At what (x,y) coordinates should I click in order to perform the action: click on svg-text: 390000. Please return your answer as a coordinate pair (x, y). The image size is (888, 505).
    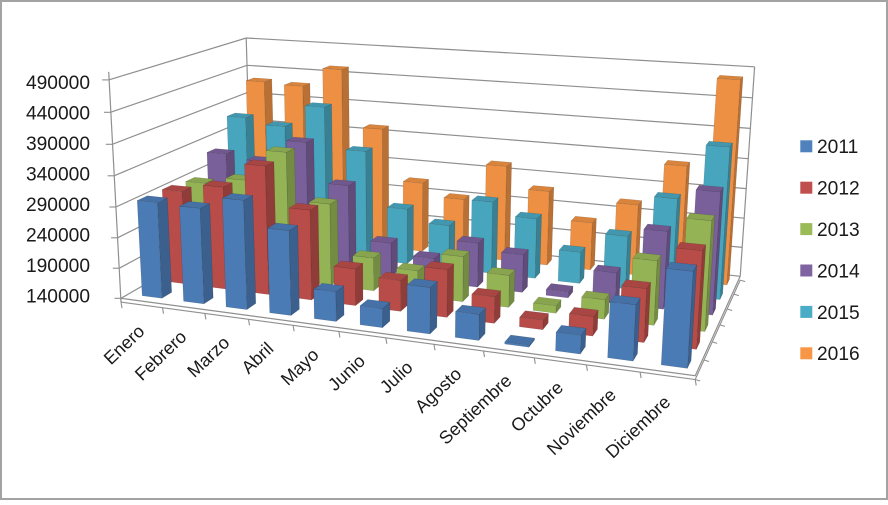
    Looking at the image, I should click on (58, 144).